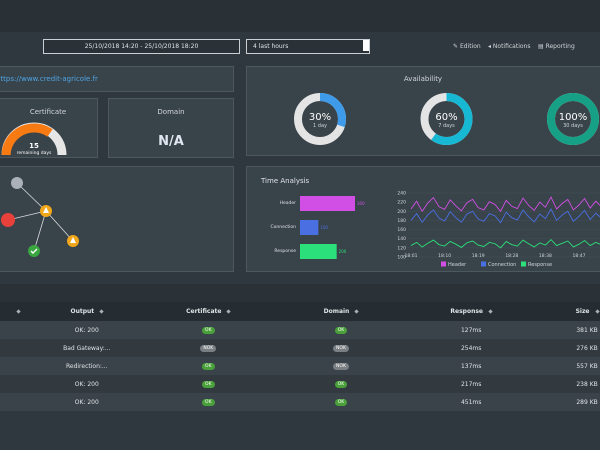  I want to click on donut-value: 100%, so click(573, 117).